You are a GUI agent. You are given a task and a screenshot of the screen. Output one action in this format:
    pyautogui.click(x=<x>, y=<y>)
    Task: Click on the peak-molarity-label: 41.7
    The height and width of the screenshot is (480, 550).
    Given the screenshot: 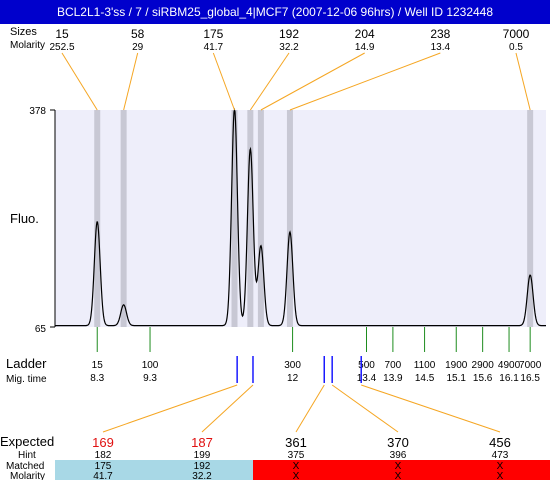 What is the action you would take?
    pyautogui.click(x=214, y=47)
    